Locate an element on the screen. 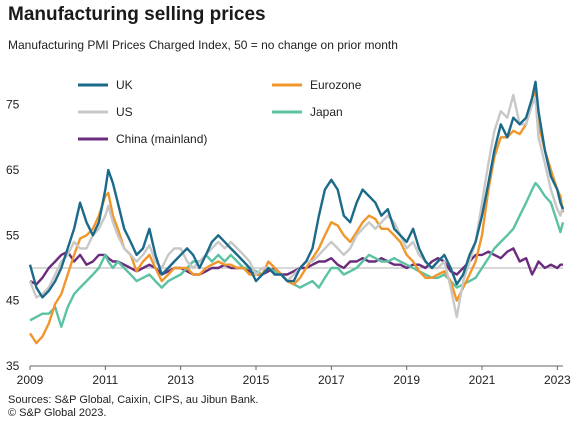 The width and height of the screenshot is (586, 427). legend-label: UK is located at coordinates (124, 85).